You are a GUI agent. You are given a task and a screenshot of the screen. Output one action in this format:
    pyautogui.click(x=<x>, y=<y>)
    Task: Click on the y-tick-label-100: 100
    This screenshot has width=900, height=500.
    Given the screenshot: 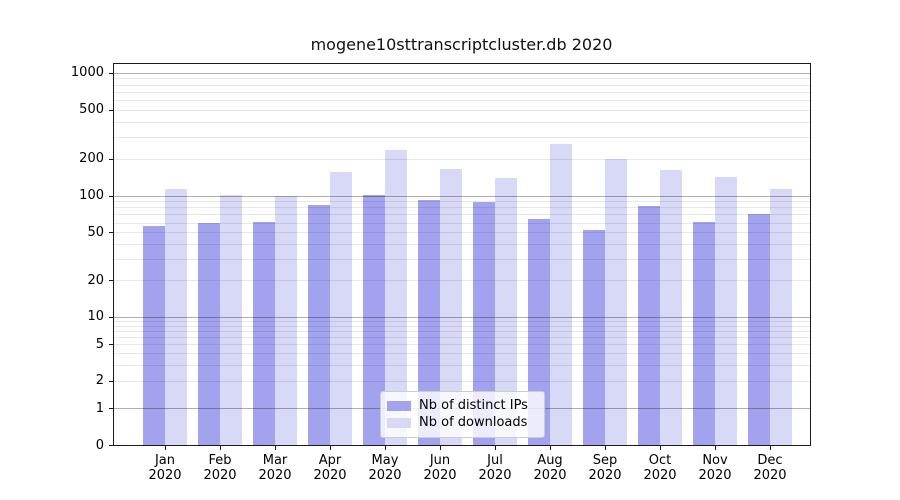 What is the action you would take?
    pyautogui.click(x=91, y=195)
    